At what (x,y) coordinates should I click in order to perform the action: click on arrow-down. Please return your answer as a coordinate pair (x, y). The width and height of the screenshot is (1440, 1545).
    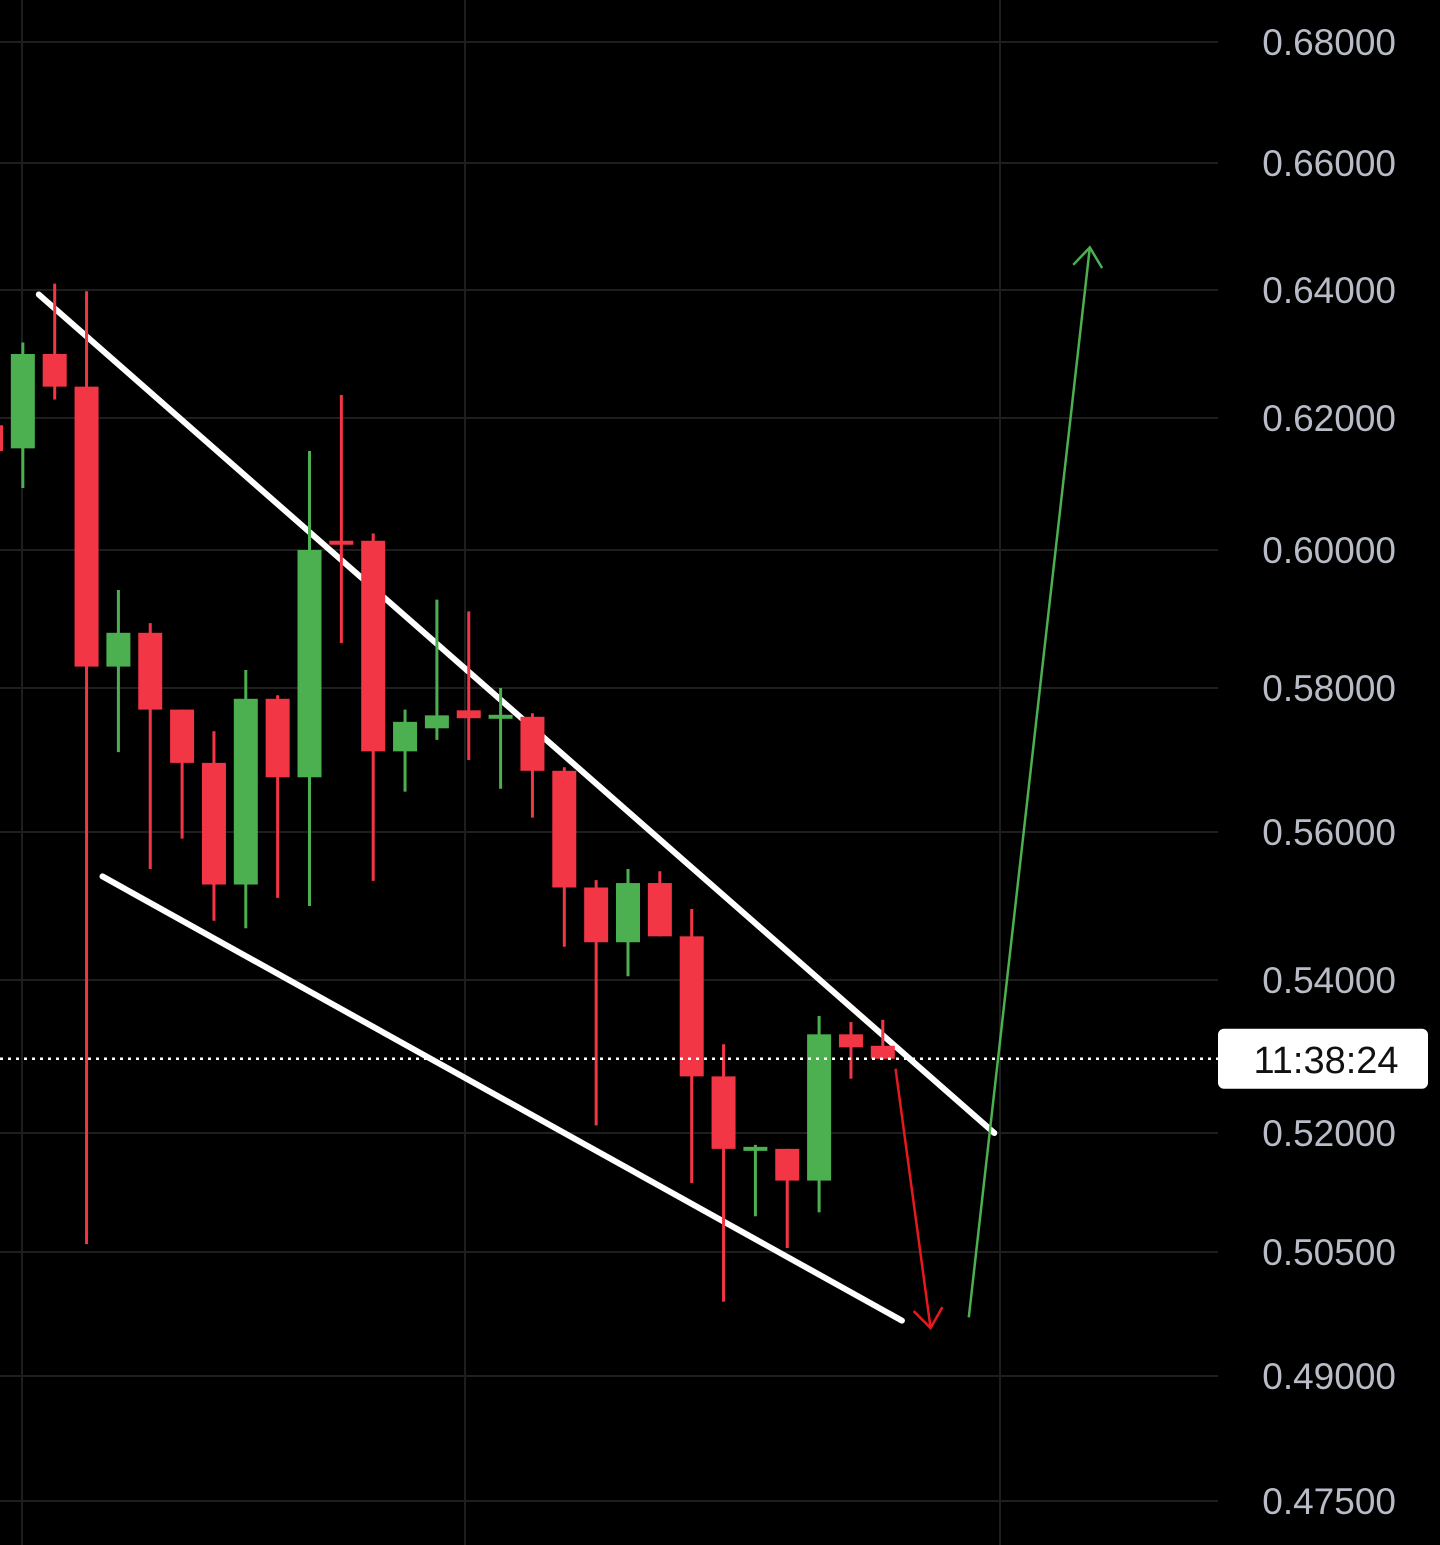
    Looking at the image, I should click on (919, 1199).